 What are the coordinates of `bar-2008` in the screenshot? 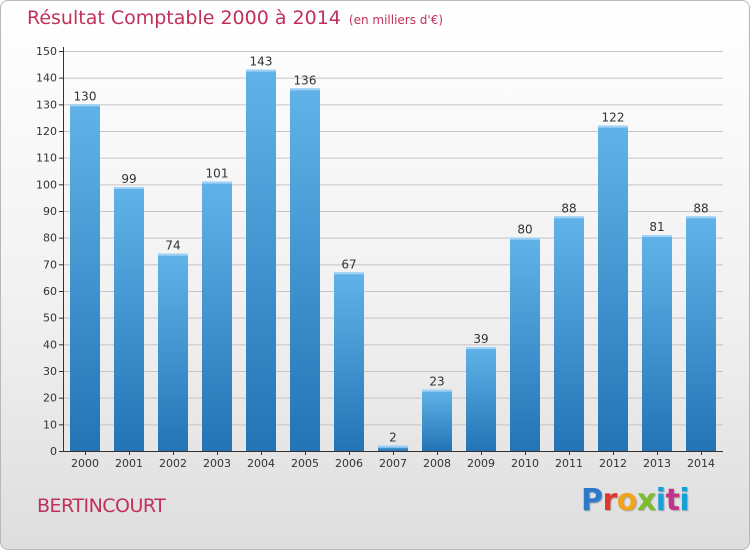 It's located at (437, 420).